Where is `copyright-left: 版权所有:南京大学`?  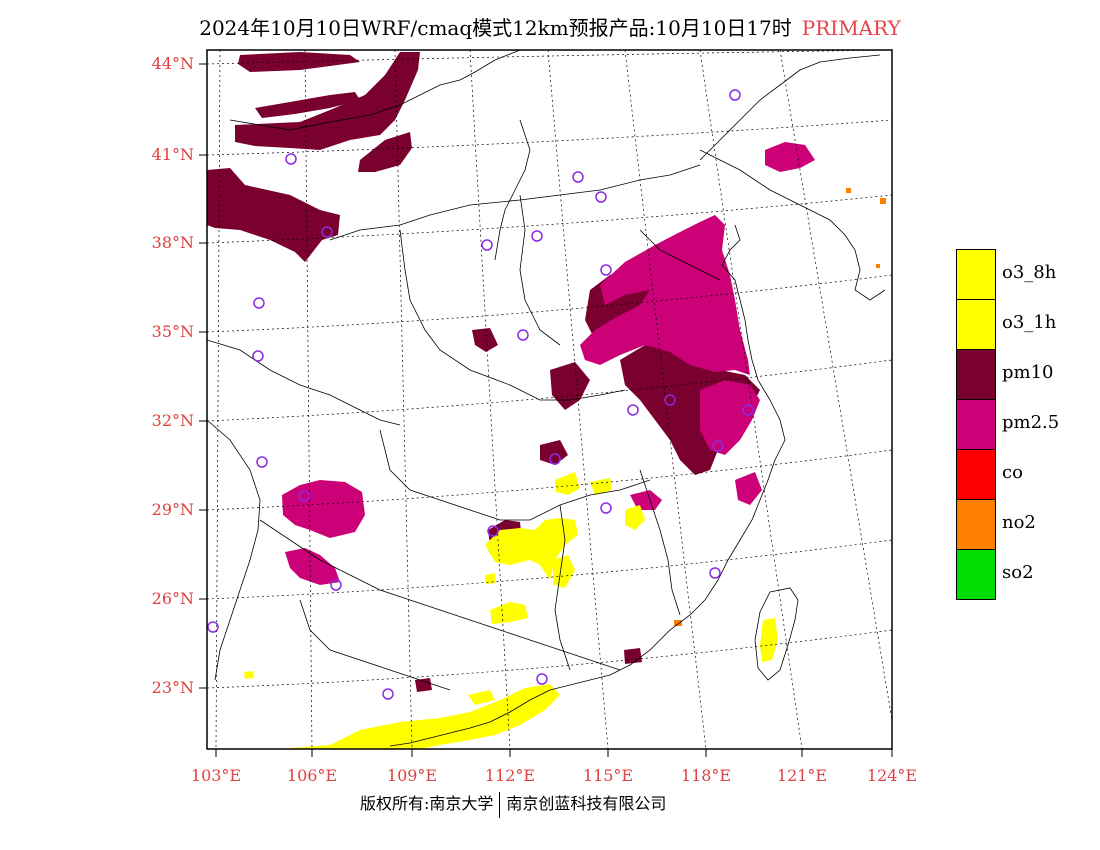 copyright-left: 版权所有:南京大学 is located at coordinates (427, 803).